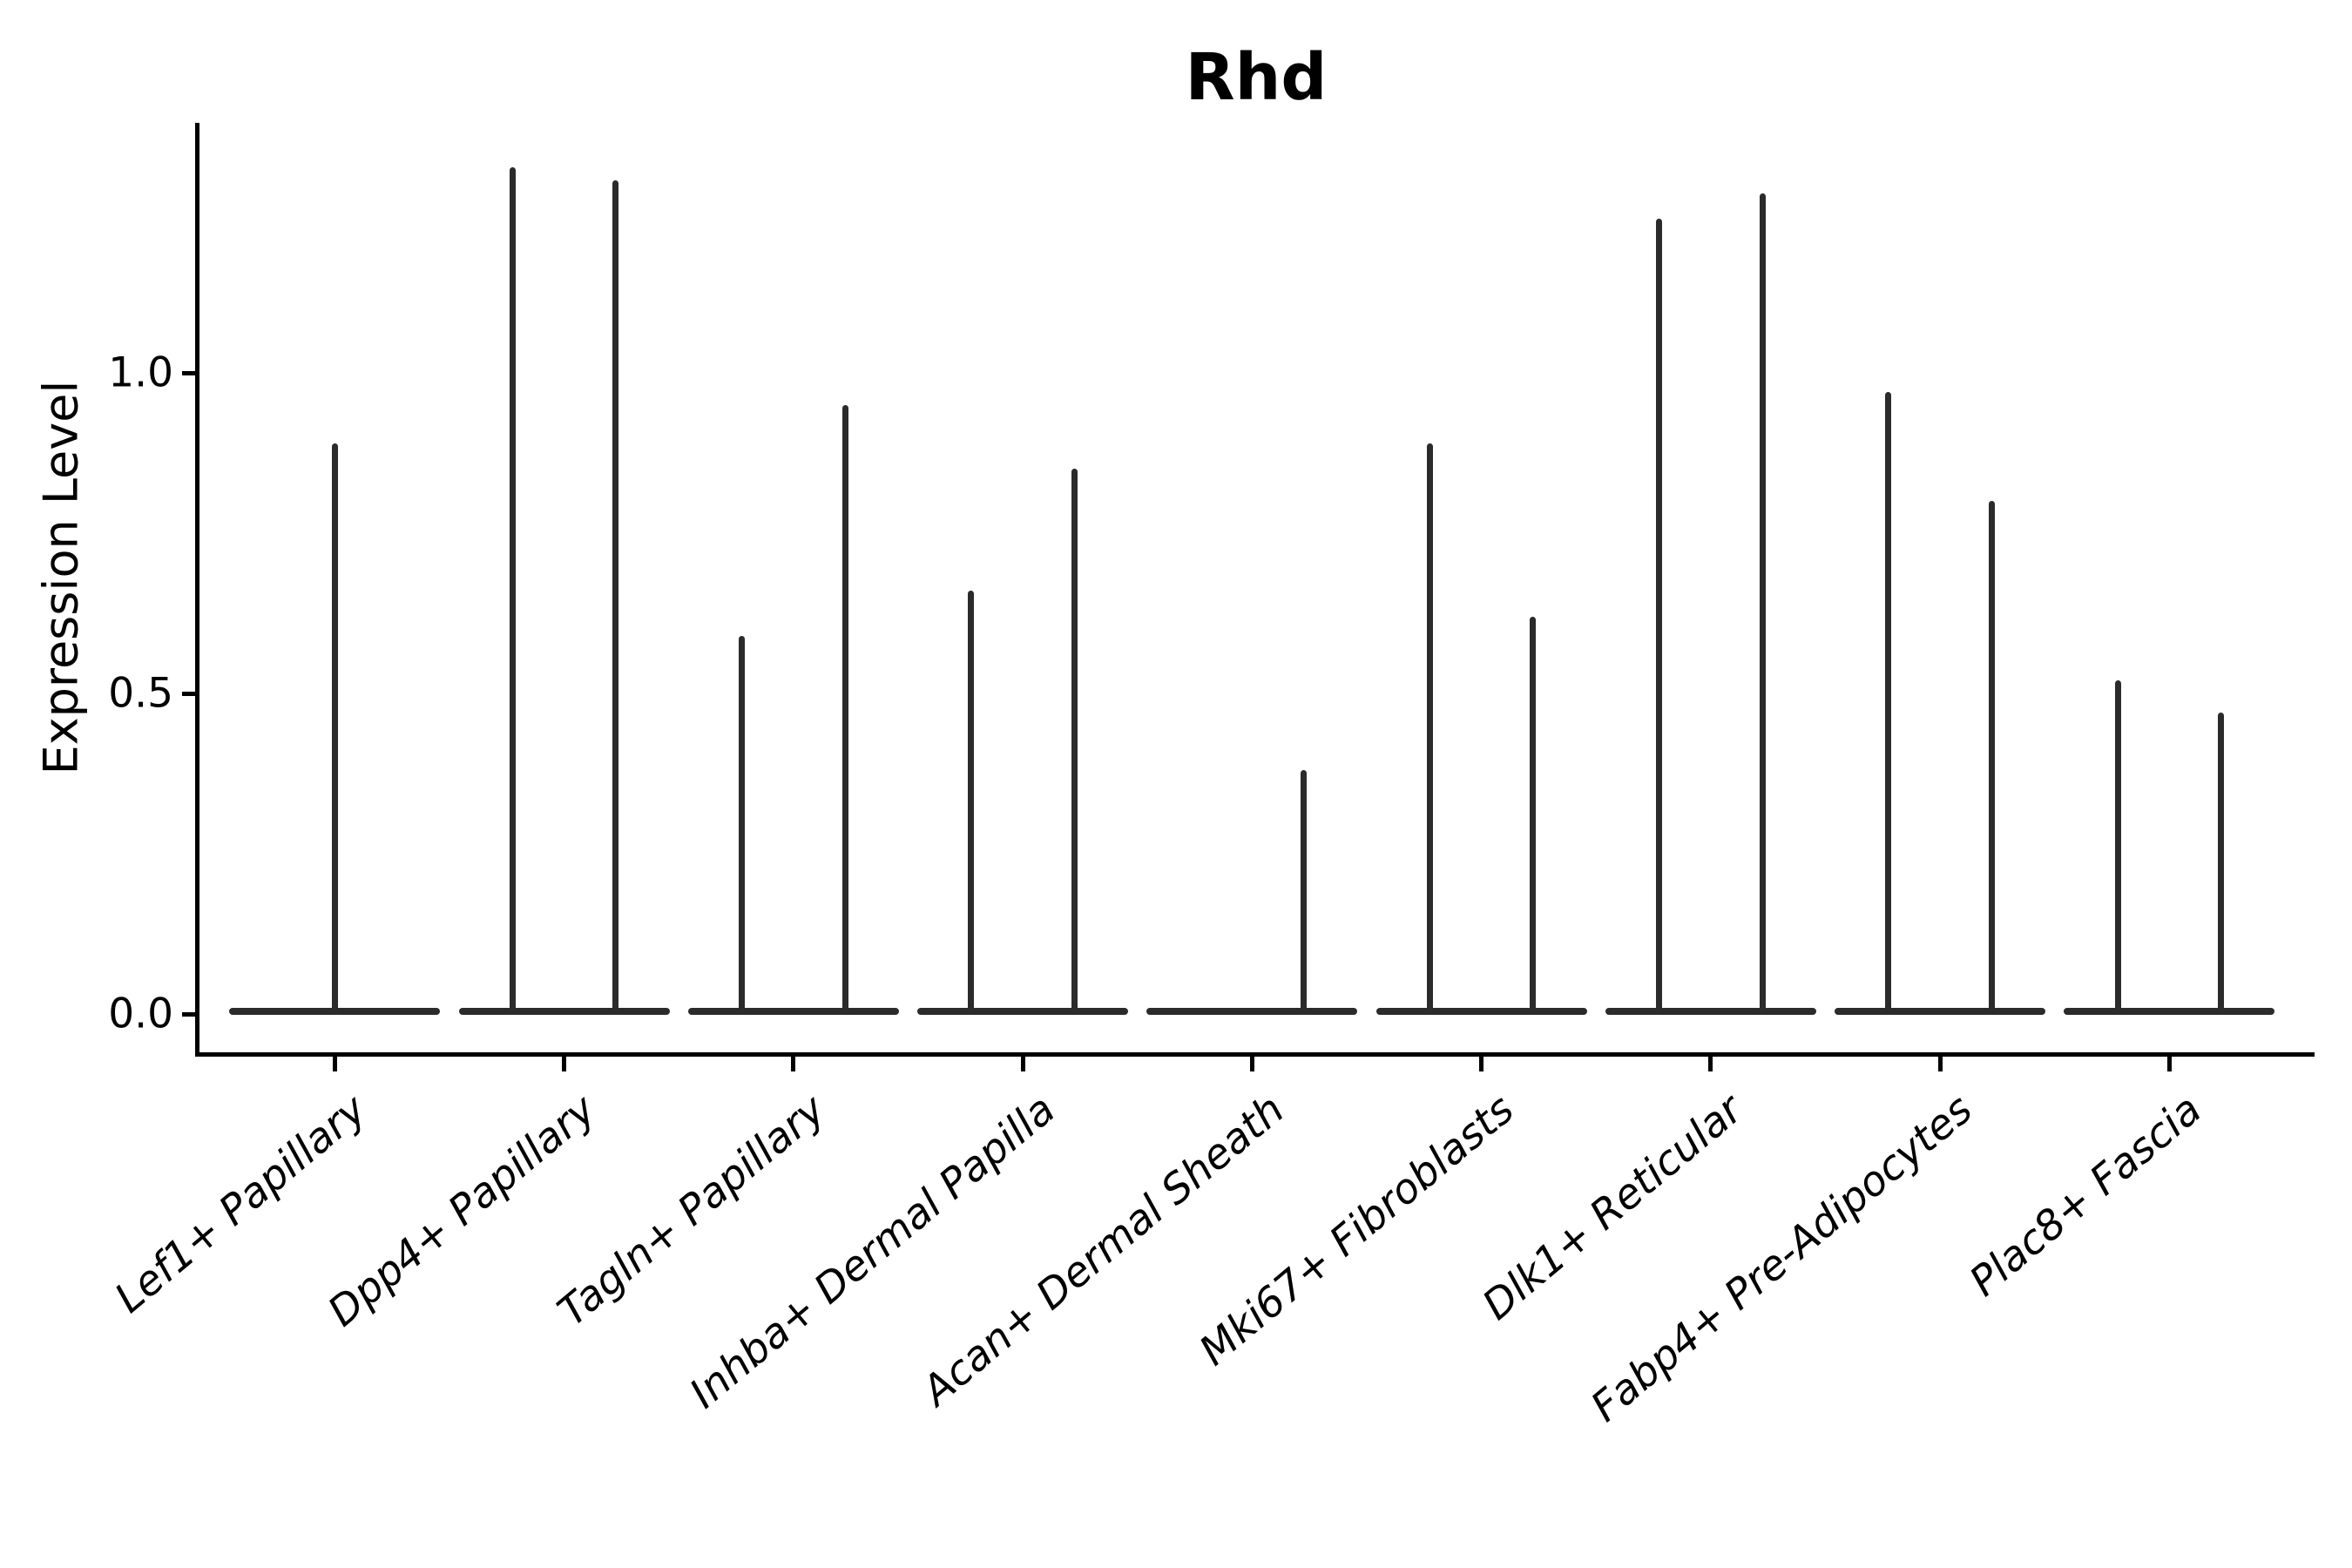 This screenshot has width=2352, height=1568. Describe the element at coordinates (2085, 1196) in the screenshot. I see `x-tick-label-plac8: Plac8+ Fascia` at that location.